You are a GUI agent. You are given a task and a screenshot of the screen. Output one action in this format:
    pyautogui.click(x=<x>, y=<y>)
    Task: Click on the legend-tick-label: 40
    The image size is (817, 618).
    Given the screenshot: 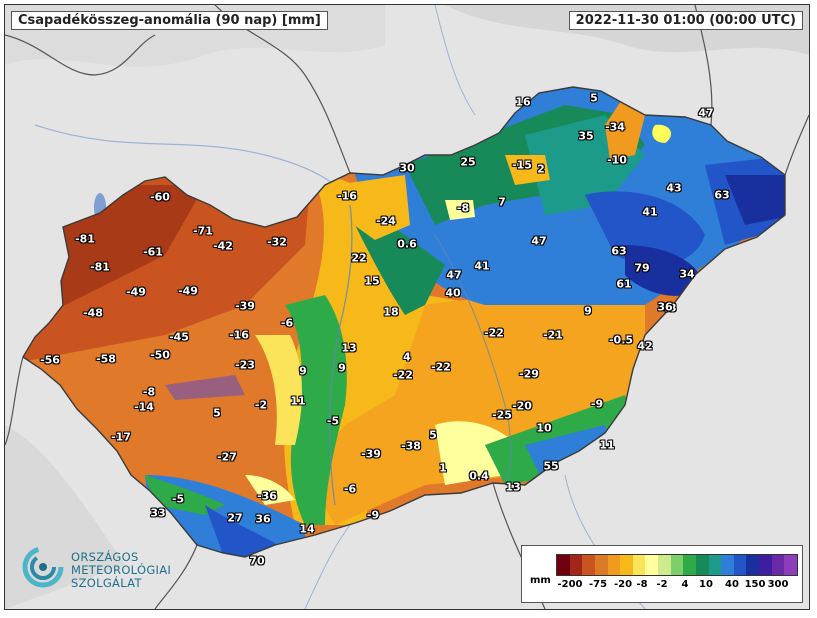 What is the action you would take?
    pyautogui.click(x=732, y=584)
    